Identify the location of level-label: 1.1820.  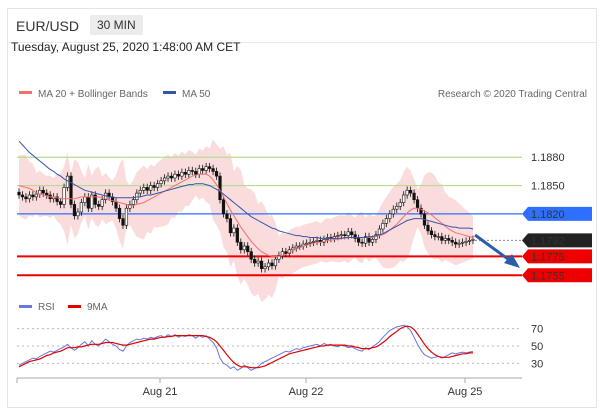
(548, 215).